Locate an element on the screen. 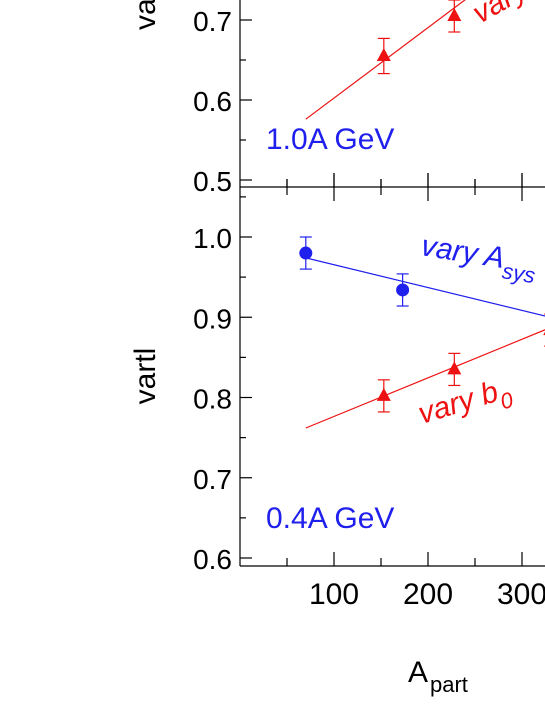 This screenshot has height=705, width=545. x-tick-label: 100 is located at coordinates (334, 594).